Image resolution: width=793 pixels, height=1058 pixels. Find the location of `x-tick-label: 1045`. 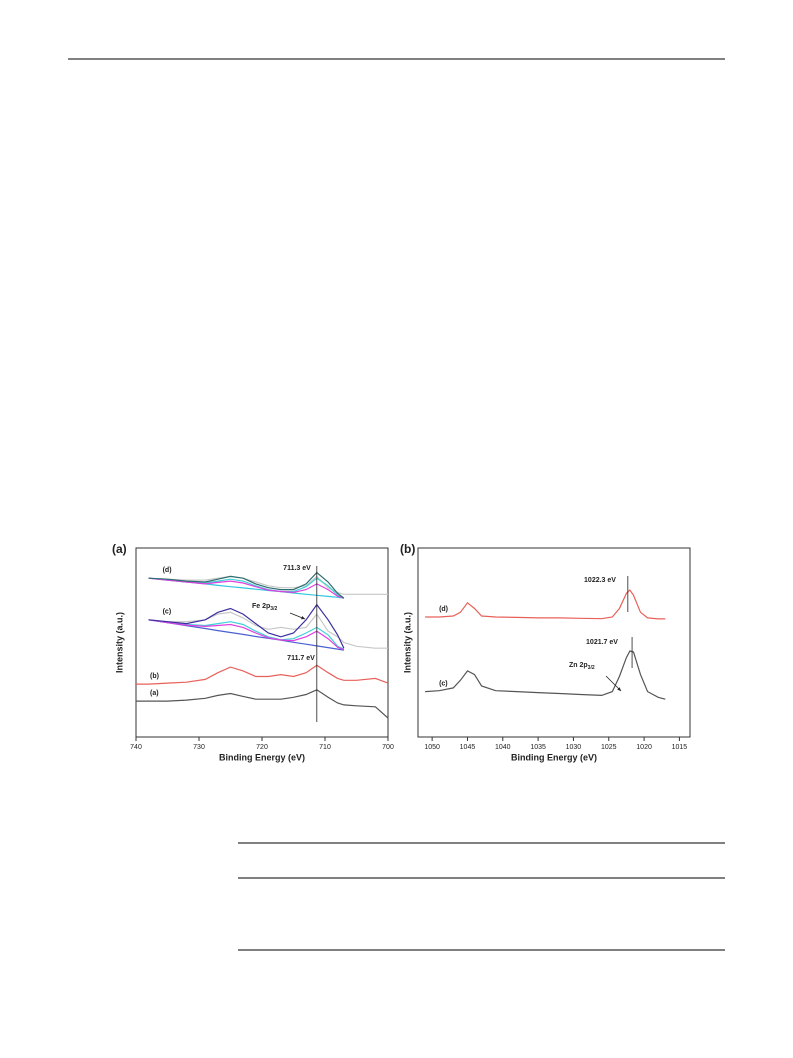

x-tick-label: 1045 is located at coordinates (468, 747).